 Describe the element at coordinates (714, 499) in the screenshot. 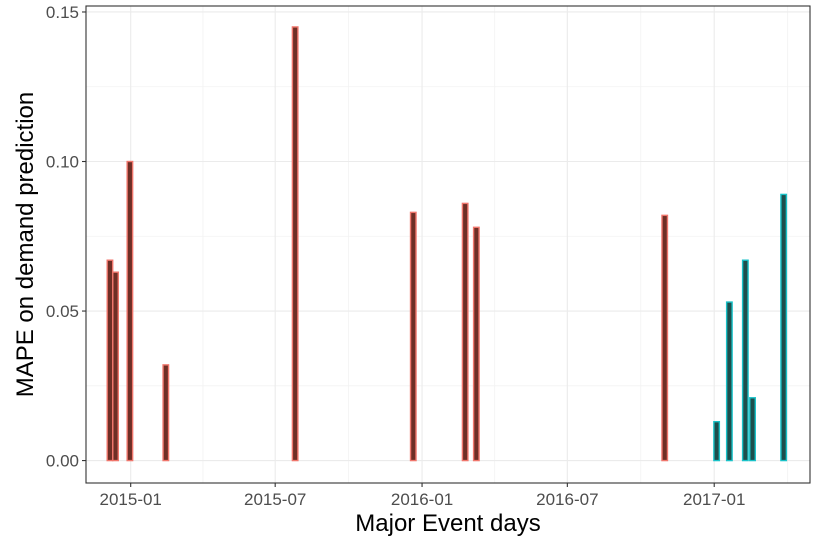

I see `x-tick-label: 2017-01` at that location.